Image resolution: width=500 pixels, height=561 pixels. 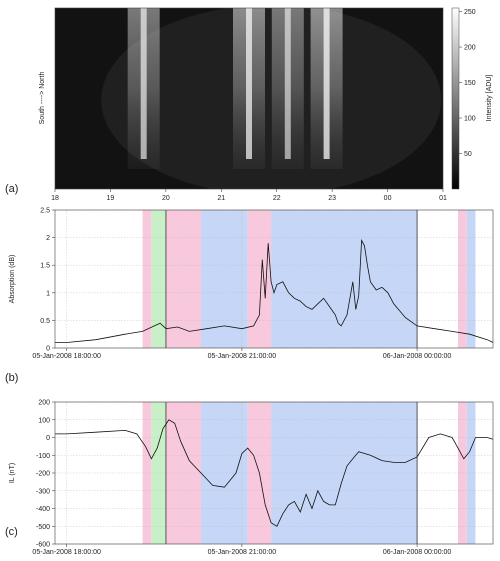 What do you see at coordinates (43, 474) in the screenshot?
I see `il-ytick-label: -200` at bounding box center [43, 474].